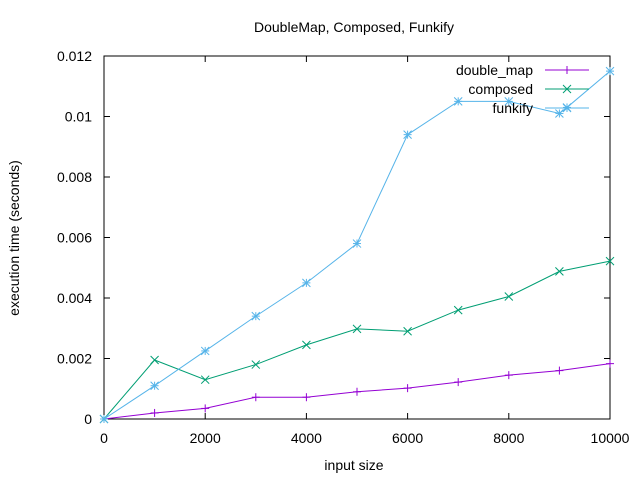 This screenshot has height=485, width=640. What do you see at coordinates (14, 238) in the screenshot?
I see `y-axis-label: execution time (seconds)` at bounding box center [14, 238].